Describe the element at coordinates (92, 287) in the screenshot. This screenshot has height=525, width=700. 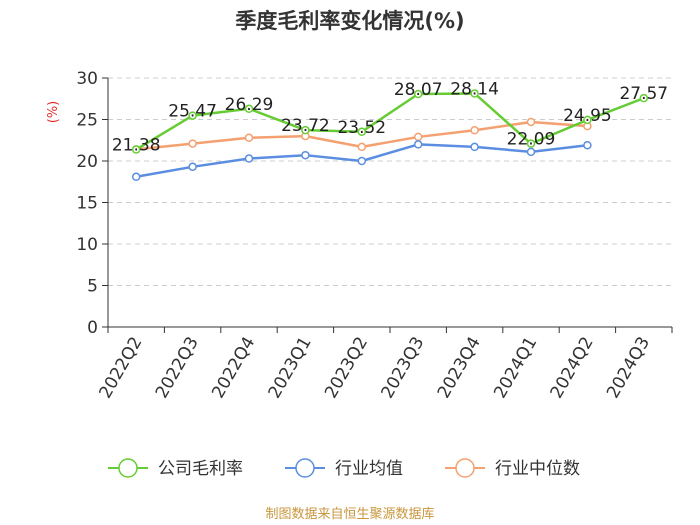
I see `y-tick-label-5: 5` at that location.